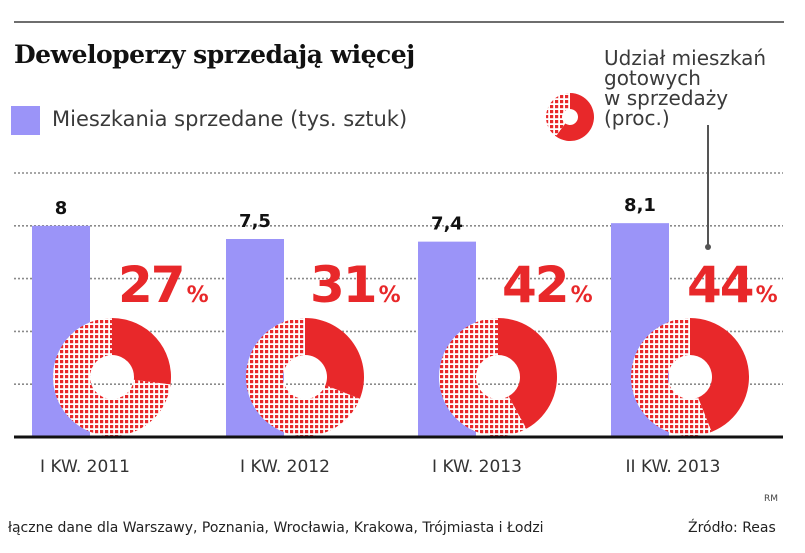 The width and height of the screenshot is (805, 553). What do you see at coordinates (255, 221) in the screenshot?
I see `bar-value-label: 7,5` at bounding box center [255, 221].